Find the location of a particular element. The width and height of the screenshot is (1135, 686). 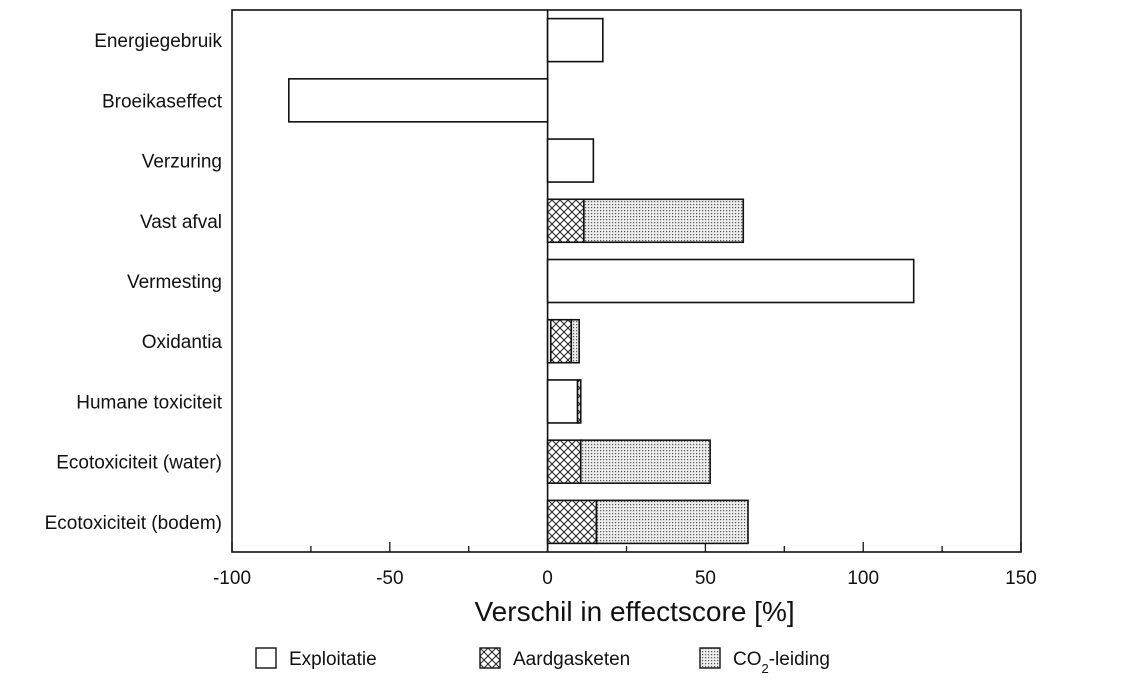

category-label: Vast afval is located at coordinates (181, 222).